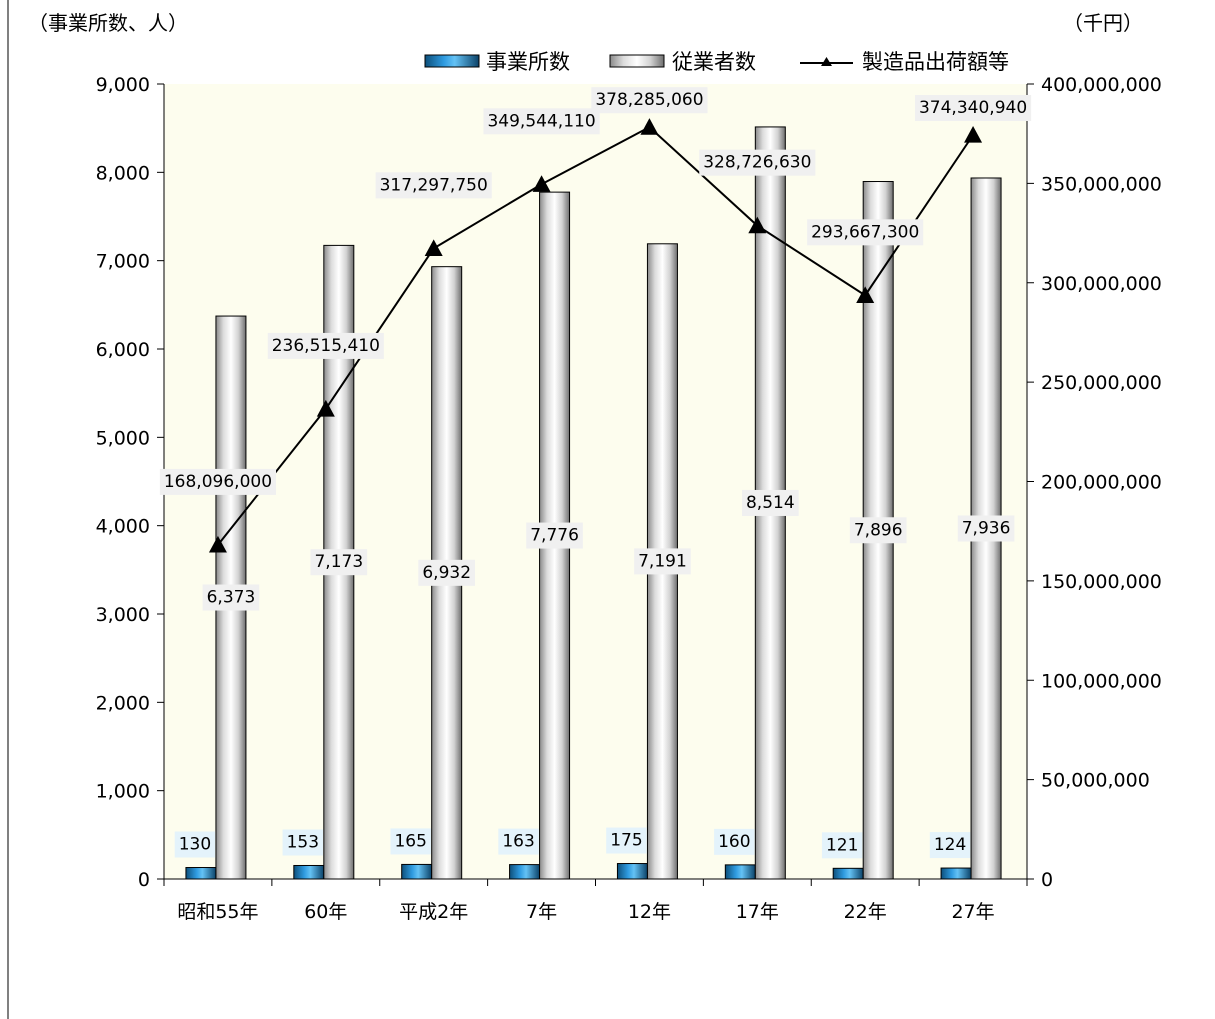 The height and width of the screenshot is (1019, 1215). I want to click on x-tick-label: 60年, so click(325, 912).